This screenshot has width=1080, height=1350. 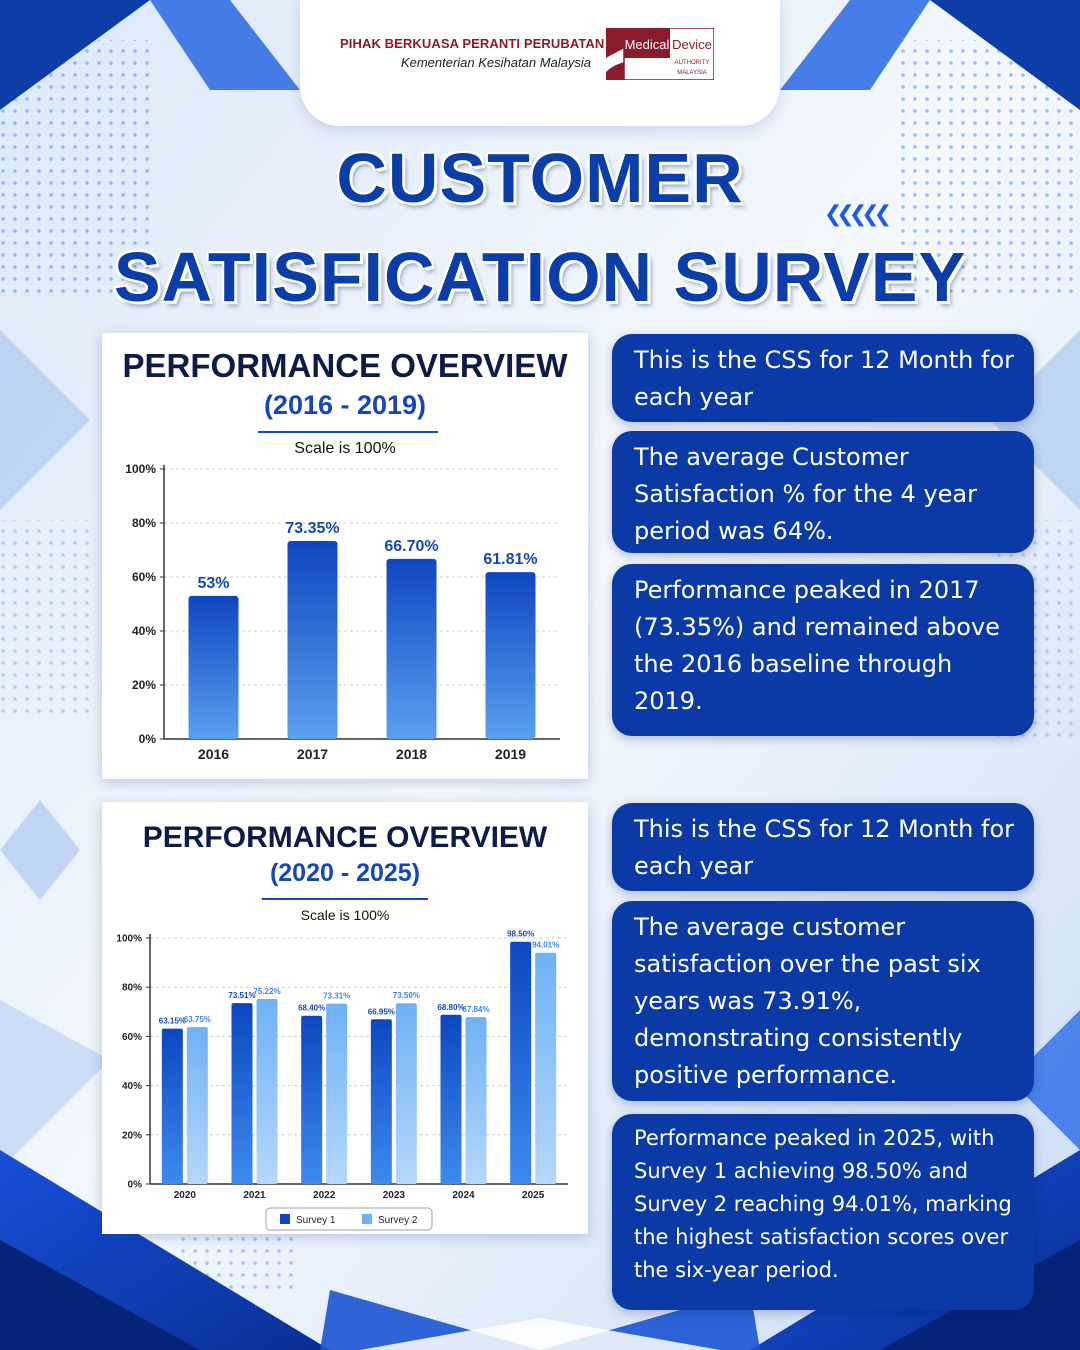 I want to click on chart2-legend-label-s1: Survey 1, so click(x=316, y=1220).